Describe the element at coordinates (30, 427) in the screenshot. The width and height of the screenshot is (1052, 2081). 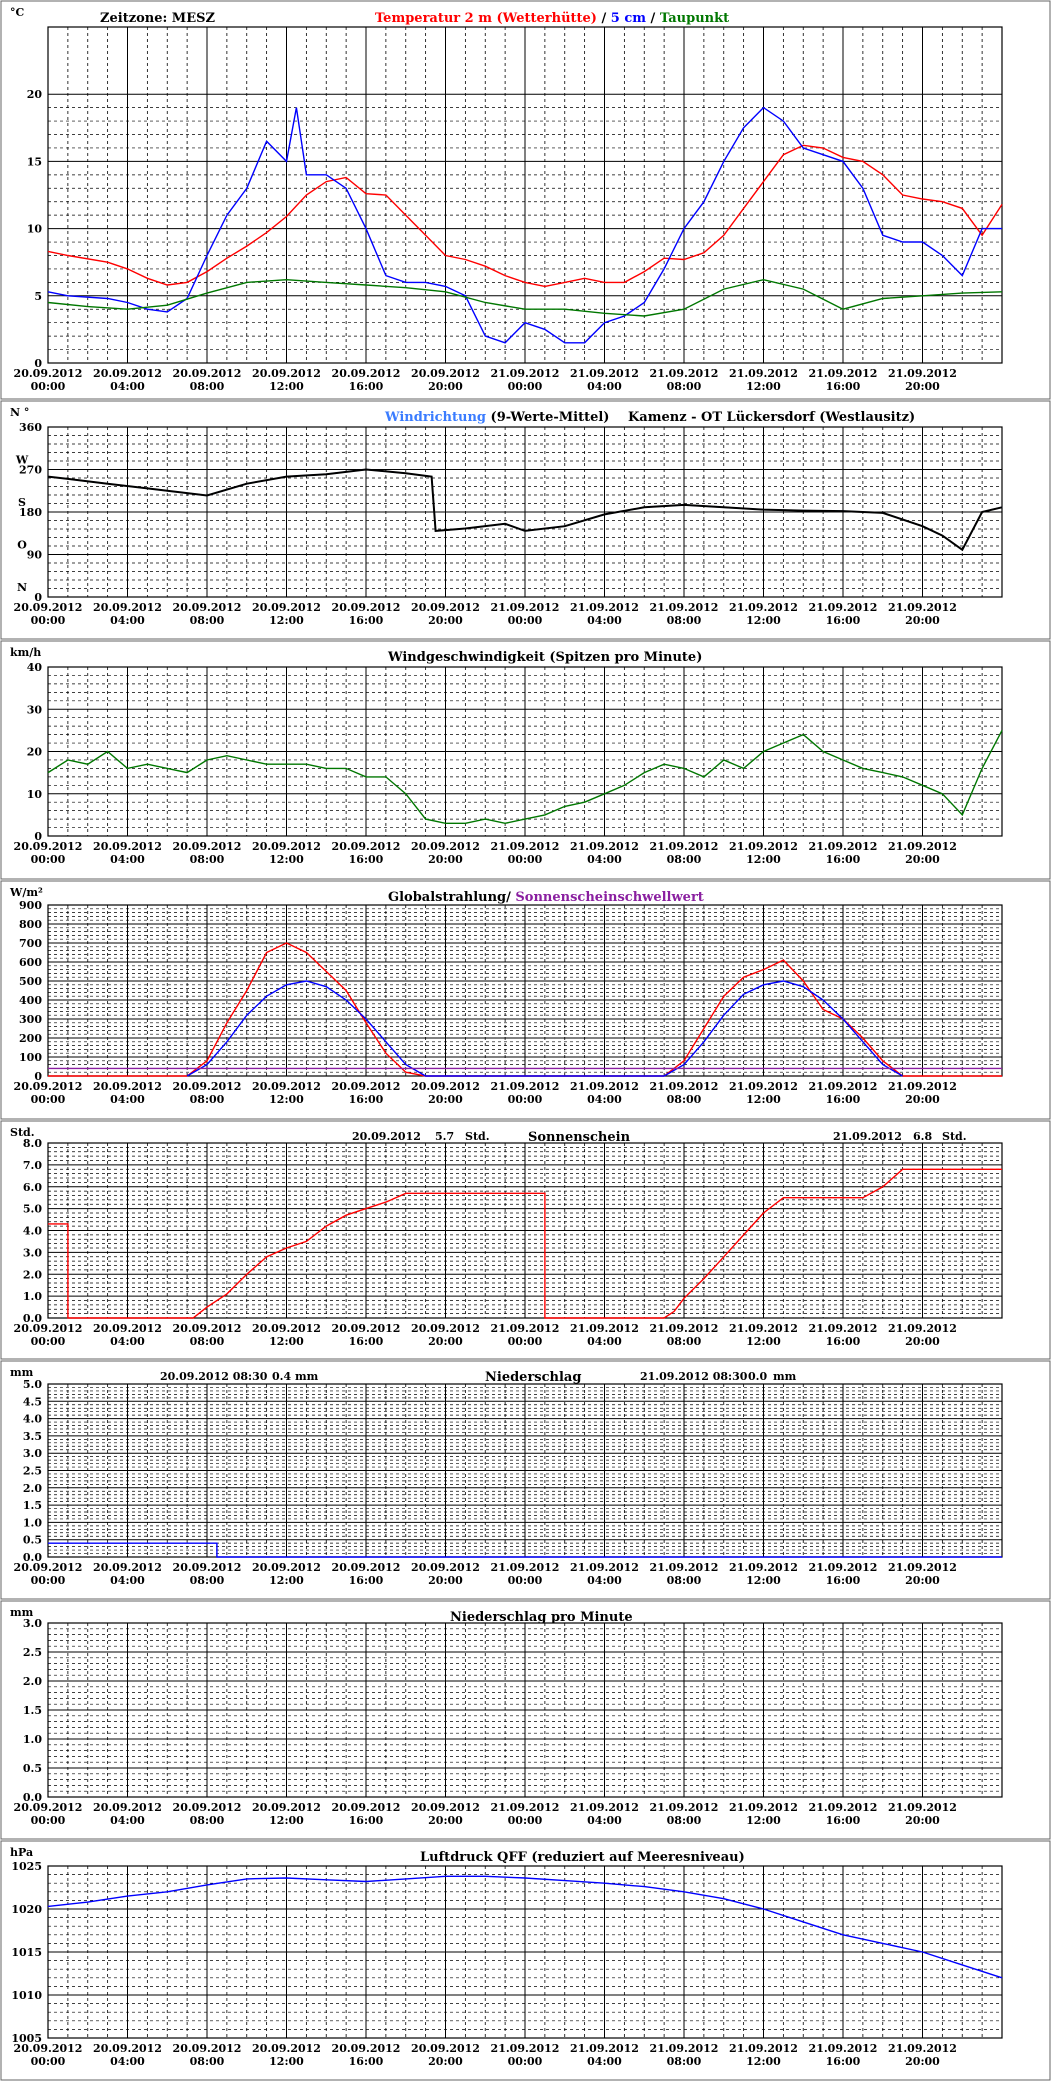
I see `y-tick-label: 360` at that location.